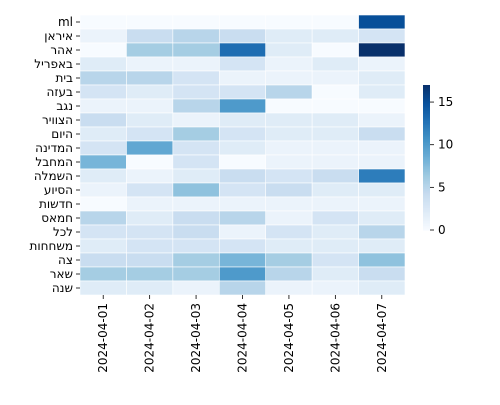 This screenshot has height=405, width=500. Describe the element at coordinates (62, 288) in the screenshot. I see `y-tick-label: שנה` at that location.